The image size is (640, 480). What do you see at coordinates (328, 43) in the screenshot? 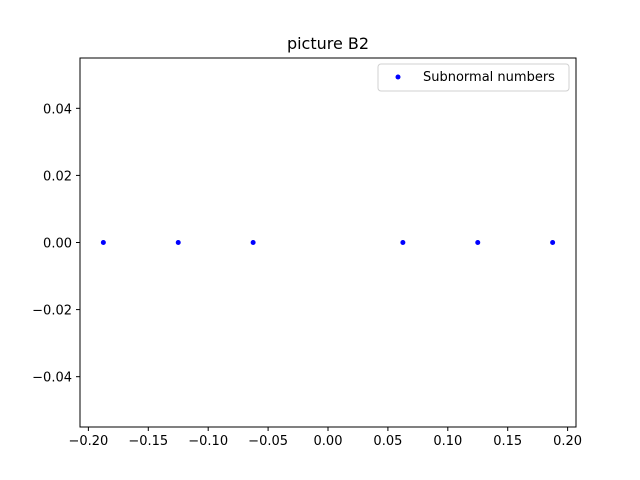
I see `chart-title: picture B2` at bounding box center [328, 43].